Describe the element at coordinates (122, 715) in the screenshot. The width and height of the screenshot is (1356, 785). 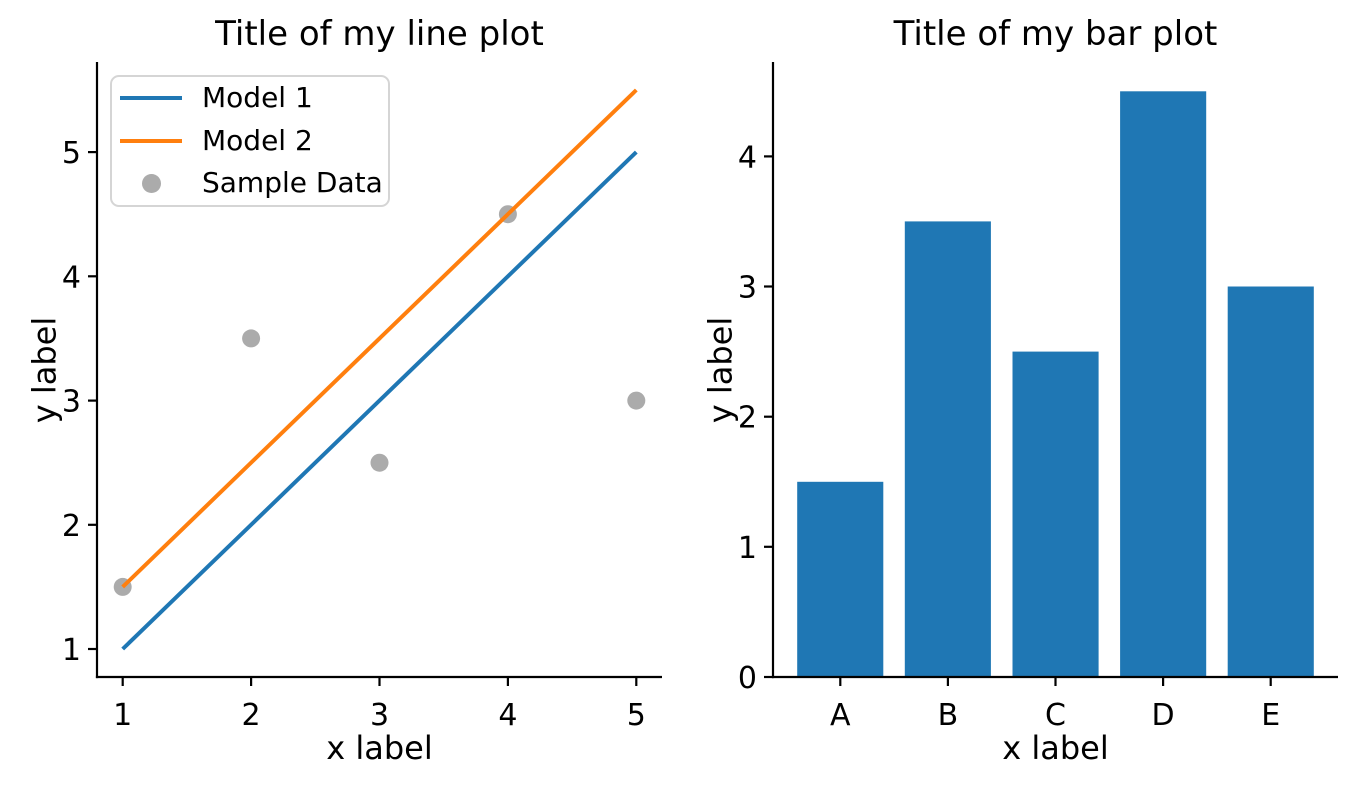
I see `x-tick-label: 1` at that location.